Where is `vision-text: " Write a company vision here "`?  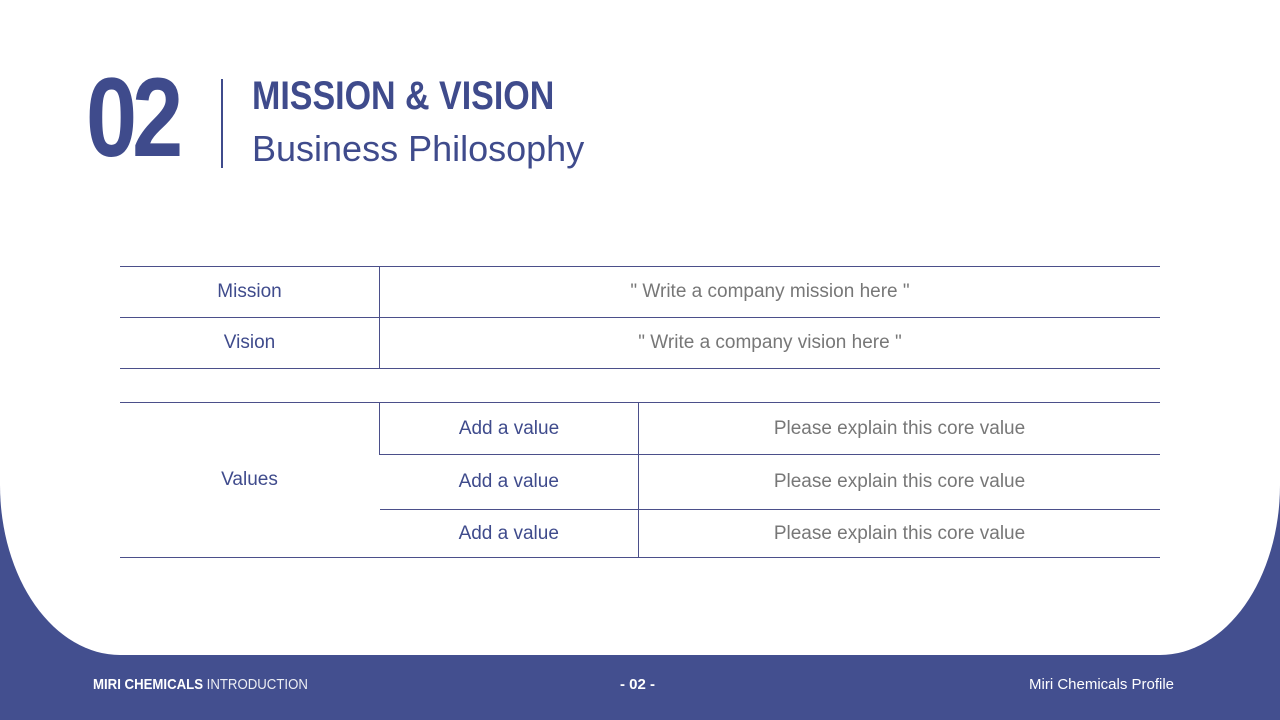
vision-text: " Write a company vision here " is located at coordinates (769, 343).